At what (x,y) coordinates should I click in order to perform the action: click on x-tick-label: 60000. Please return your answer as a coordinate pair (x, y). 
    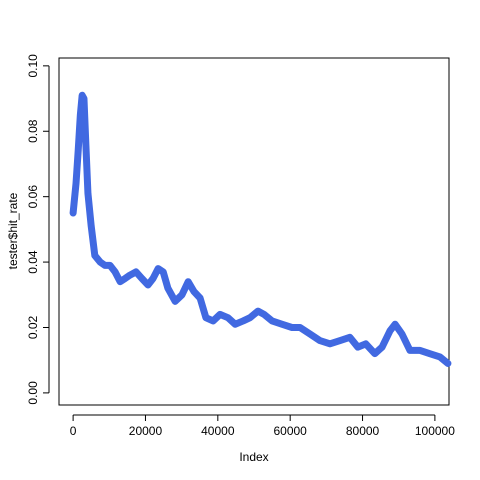
    Looking at the image, I should click on (290, 431).